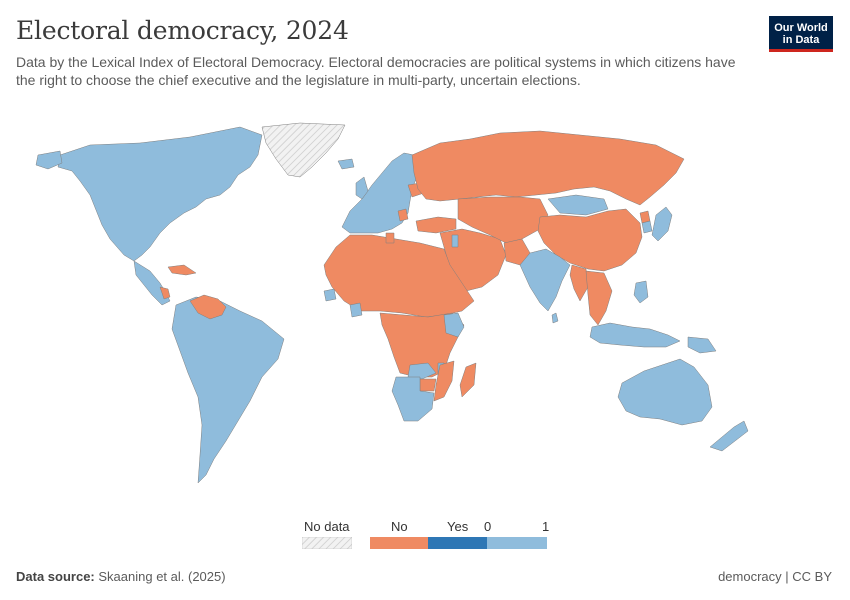 The height and width of the screenshot is (600, 850). Describe the element at coordinates (458, 526) in the screenshot. I see `legend-yes-label: Yes` at that location.